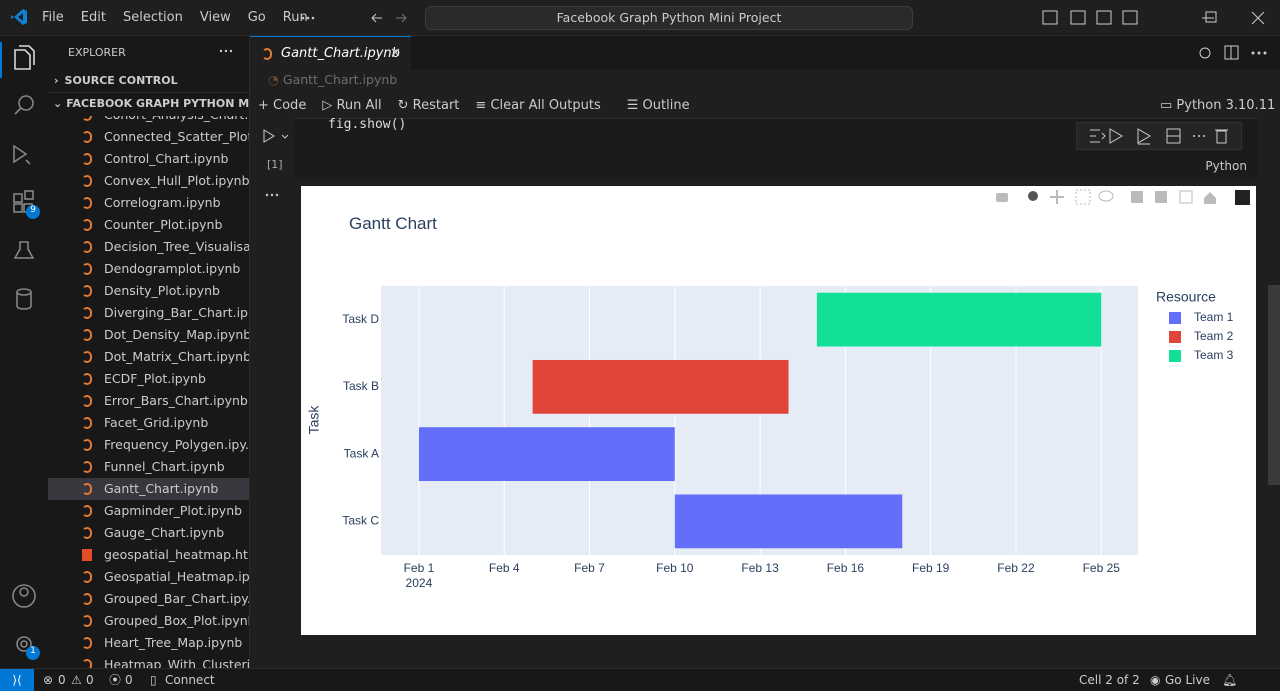  Describe the element at coordinates (129, 680) in the screenshot. I see `ports-count: 0` at that location.